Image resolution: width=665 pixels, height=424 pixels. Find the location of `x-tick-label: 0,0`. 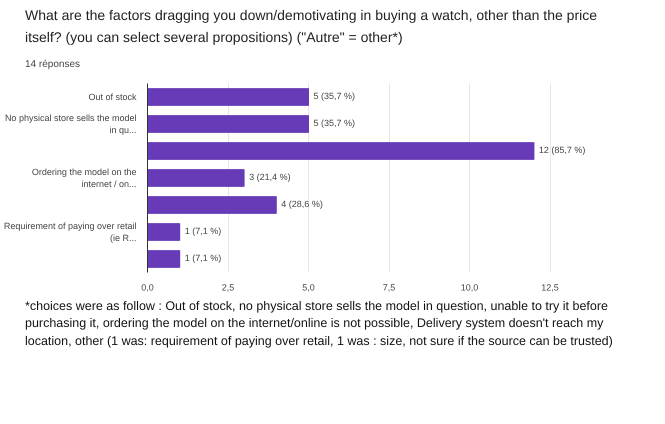

x-tick-label: 0,0 is located at coordinates (147, 287).